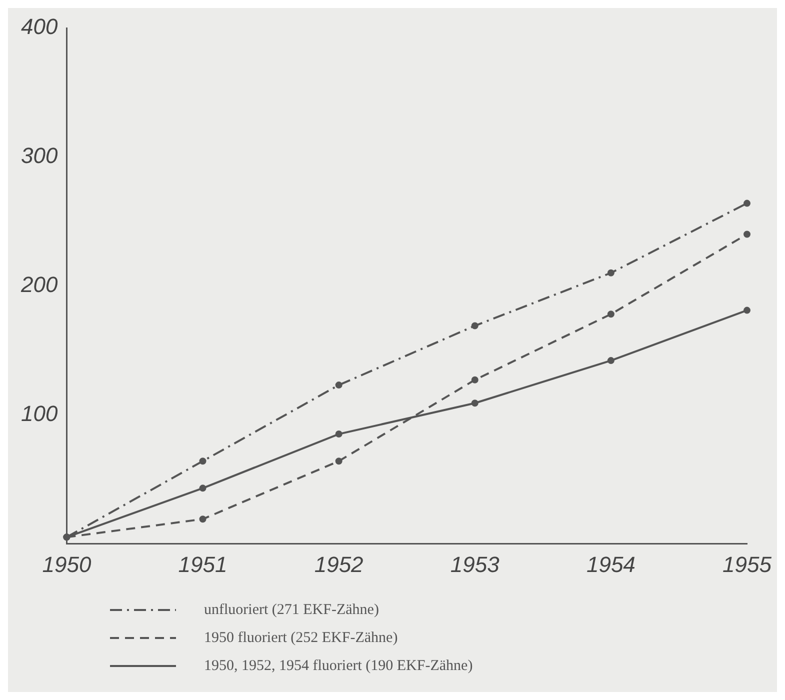 Image resolution: width=785 pixels, height=700 pixels. Describe the element at coordinates (747, 564) in the screenshot. I see `x-tick-label: 1955` at that location.